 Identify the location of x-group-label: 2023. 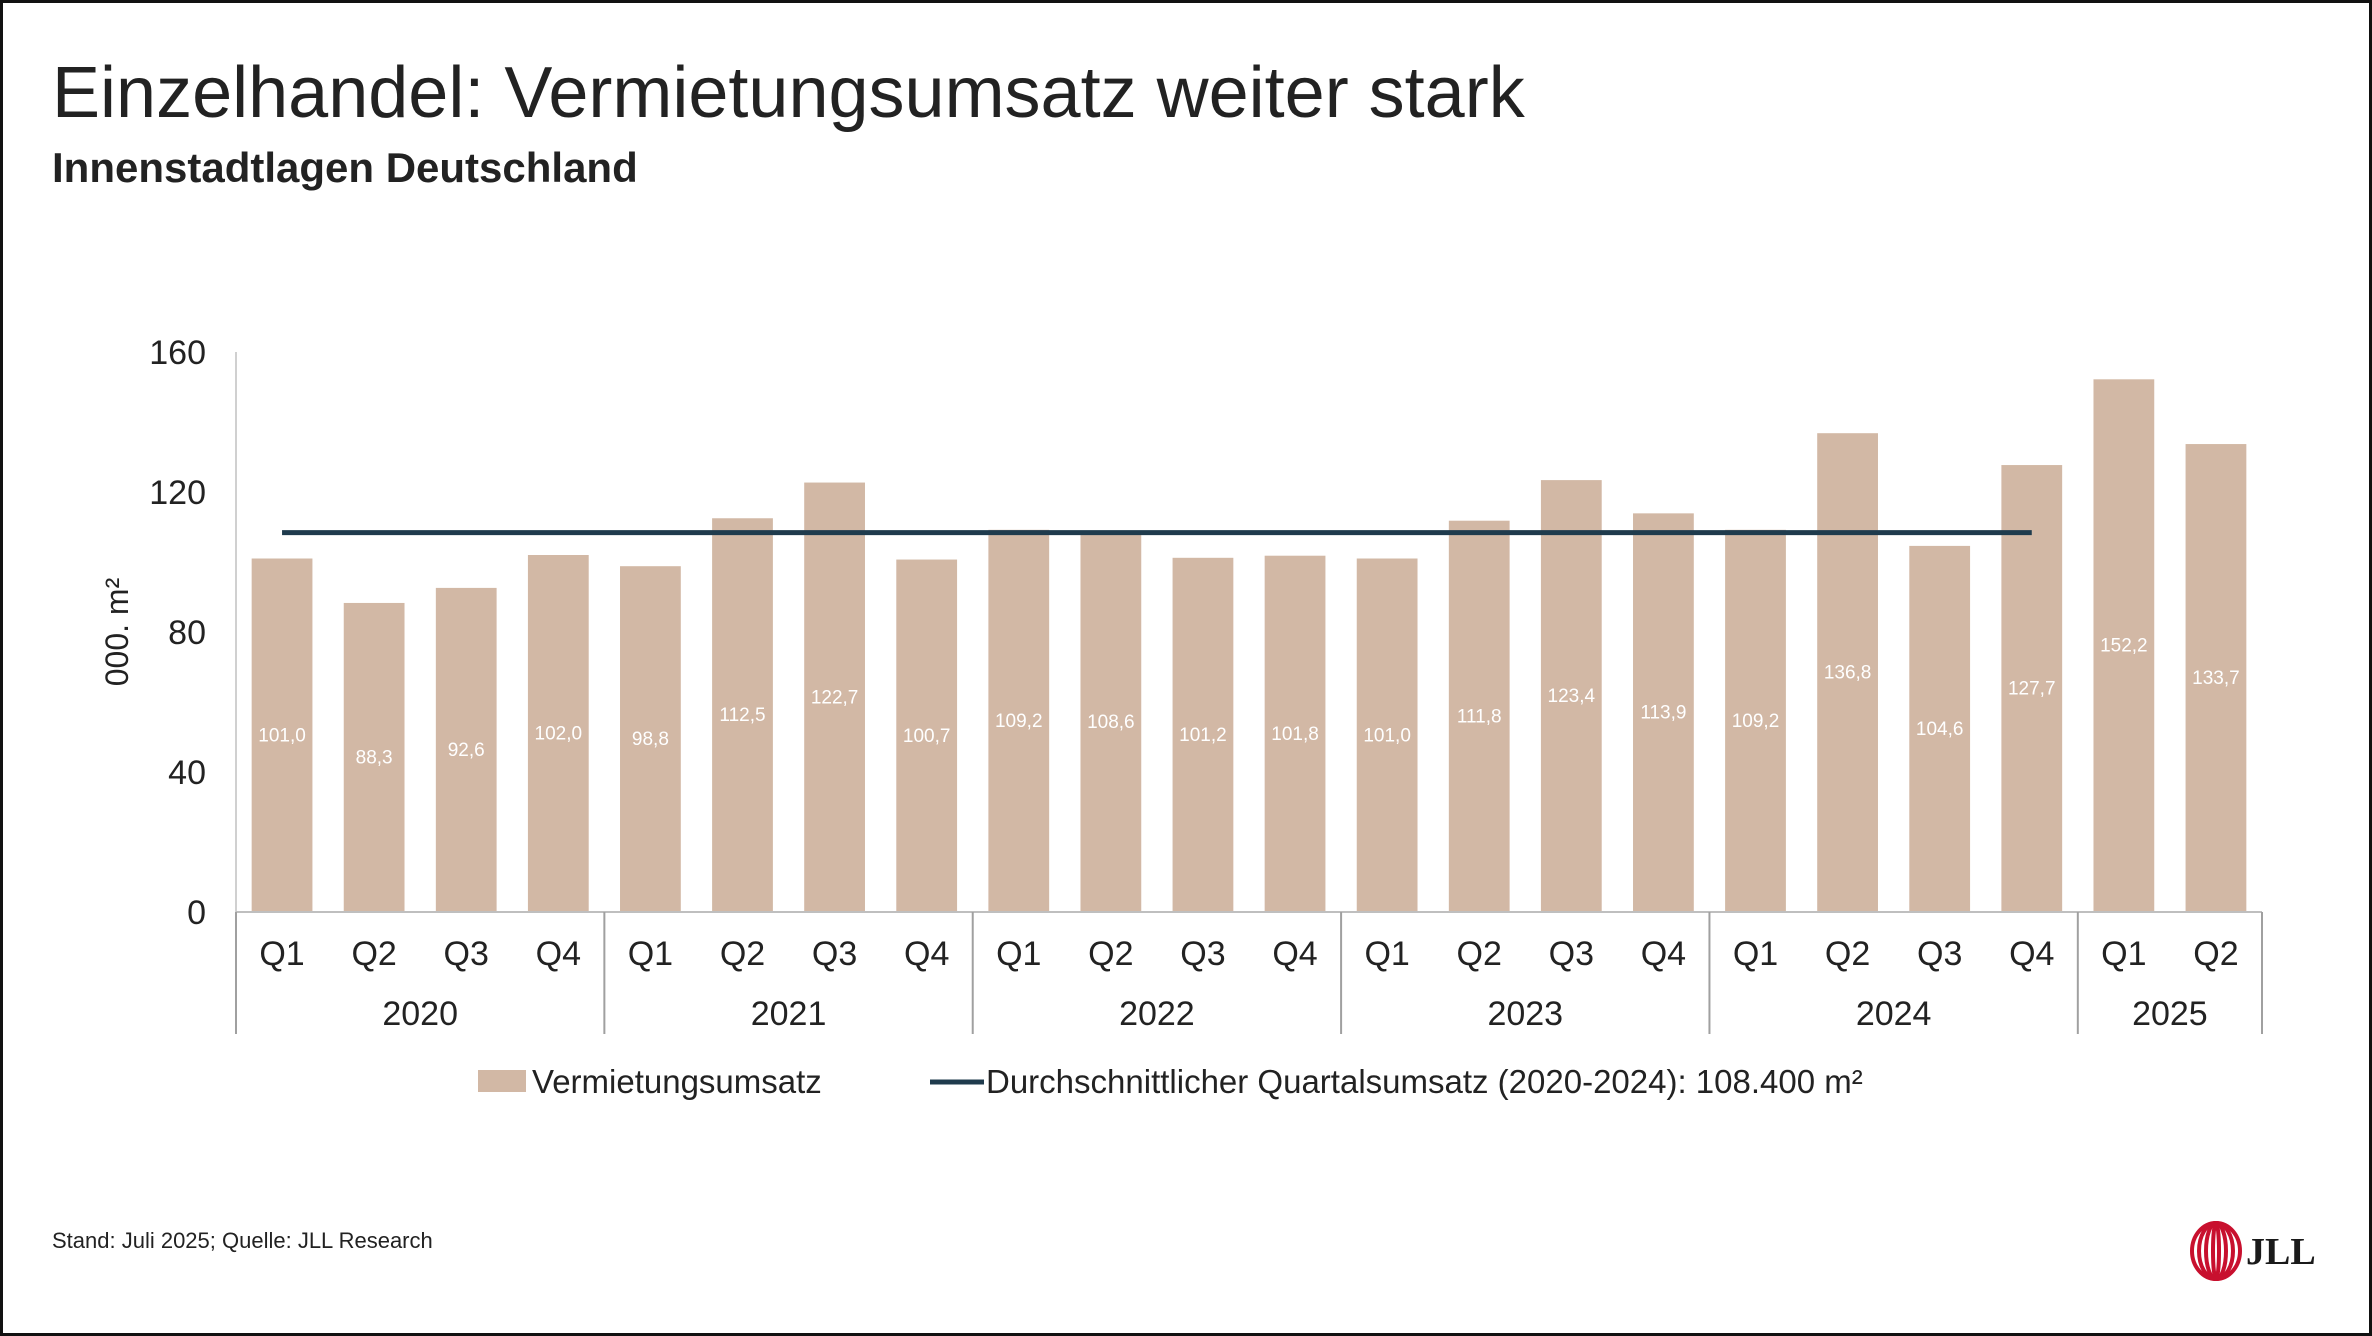
(1525, 1014).